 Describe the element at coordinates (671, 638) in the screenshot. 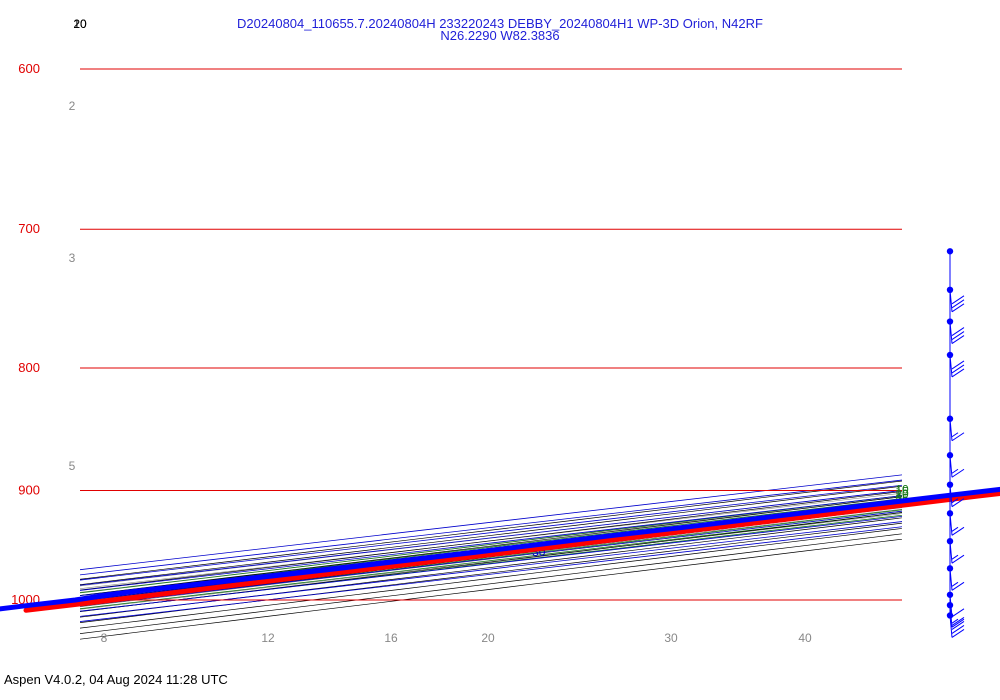

I see `mixing-ratio-label: 30` at that location.